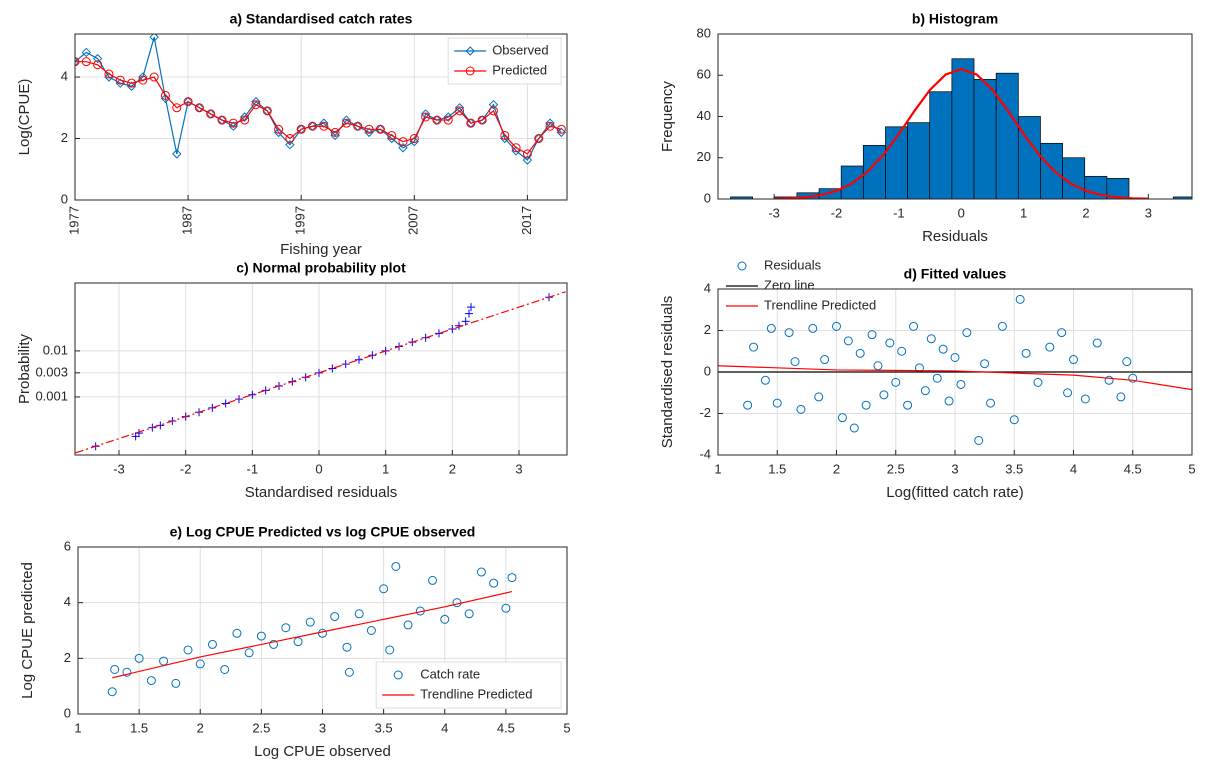  I want to click on x-tick-label: 5, so click(566, 727).